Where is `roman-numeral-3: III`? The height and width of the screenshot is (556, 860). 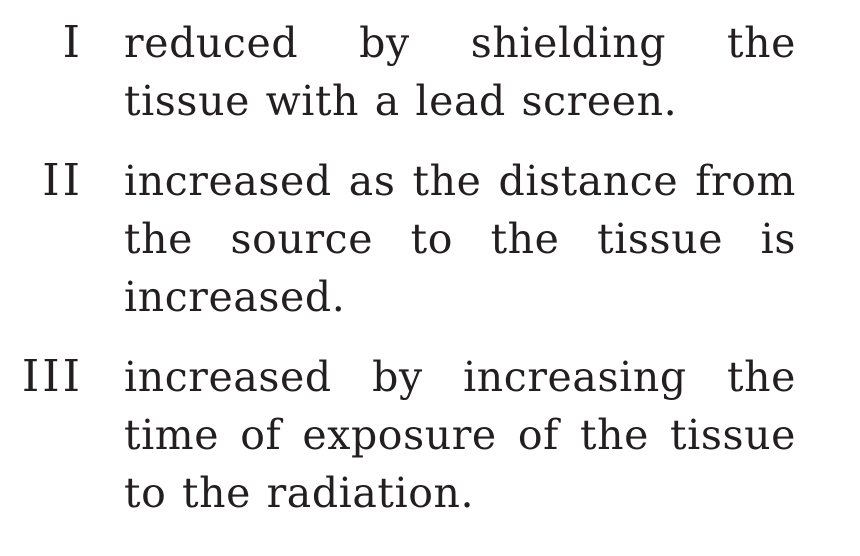 roman-numeral-3: III is located at coordinates (52, 376).